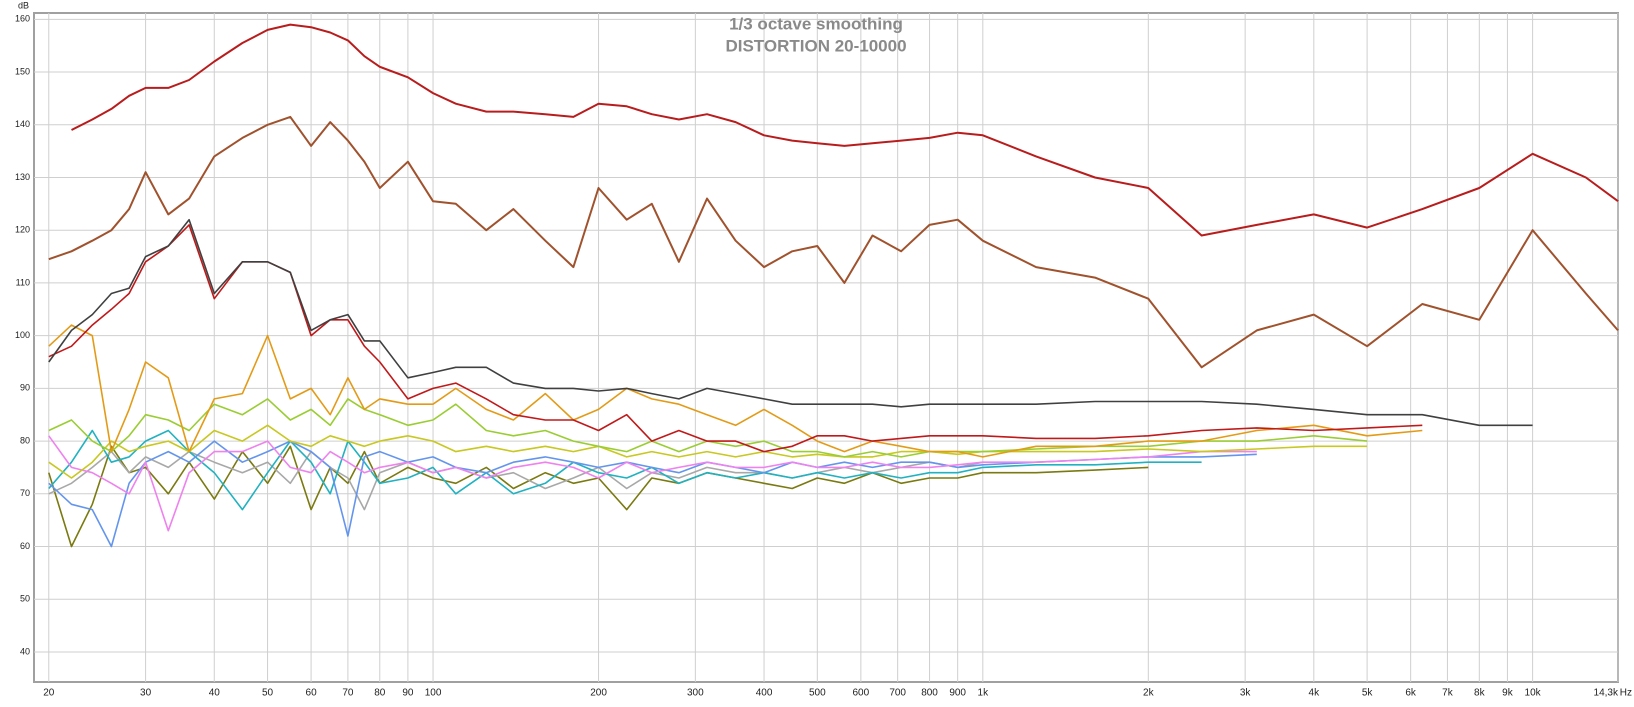 This screenshot has height=707, width=1634. What do you see at coordinates (22, 335) in the screenshot?
I see `y-tick-label: 100` at bounding box center [22, 335].